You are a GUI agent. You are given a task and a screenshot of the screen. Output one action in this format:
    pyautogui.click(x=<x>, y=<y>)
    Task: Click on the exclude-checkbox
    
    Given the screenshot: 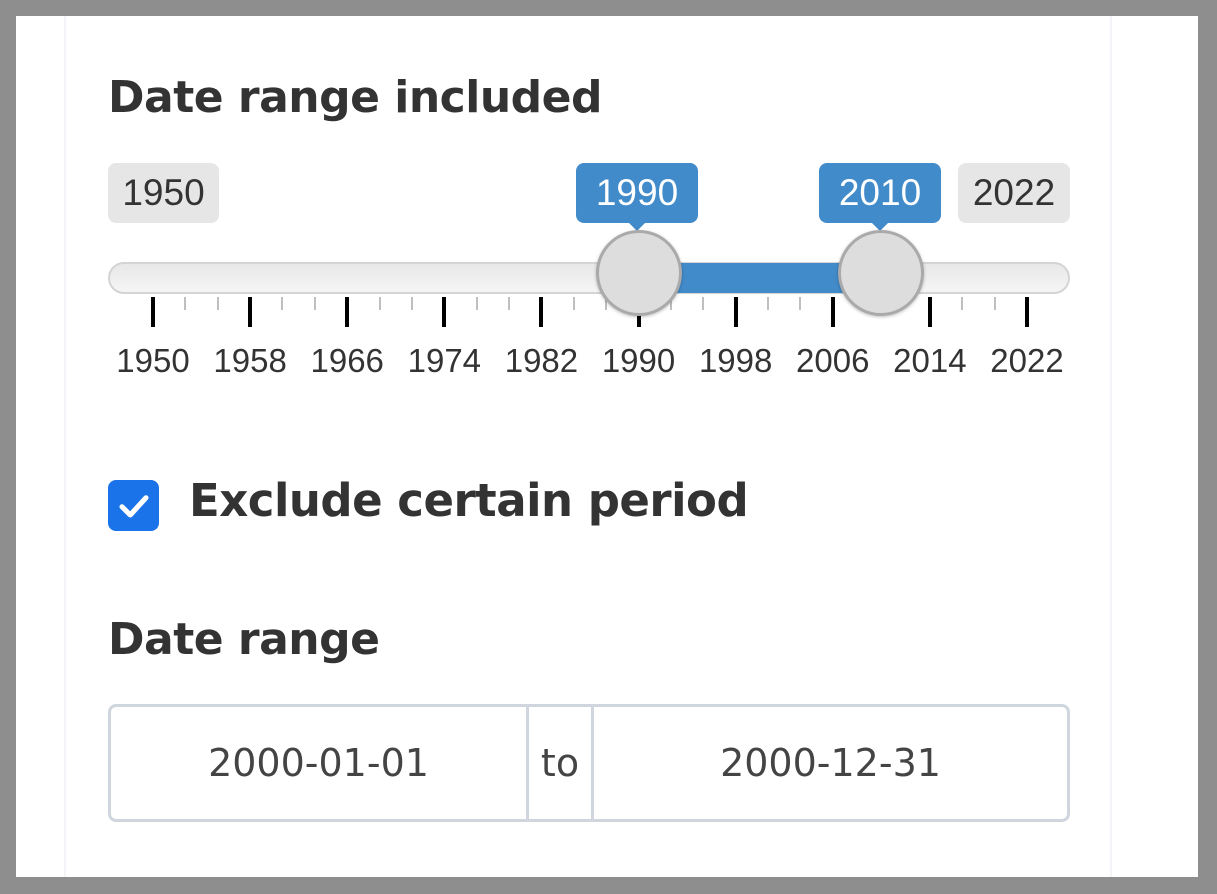 What is the action you would take?
    pyautogui.click(x=133, y=505)
    